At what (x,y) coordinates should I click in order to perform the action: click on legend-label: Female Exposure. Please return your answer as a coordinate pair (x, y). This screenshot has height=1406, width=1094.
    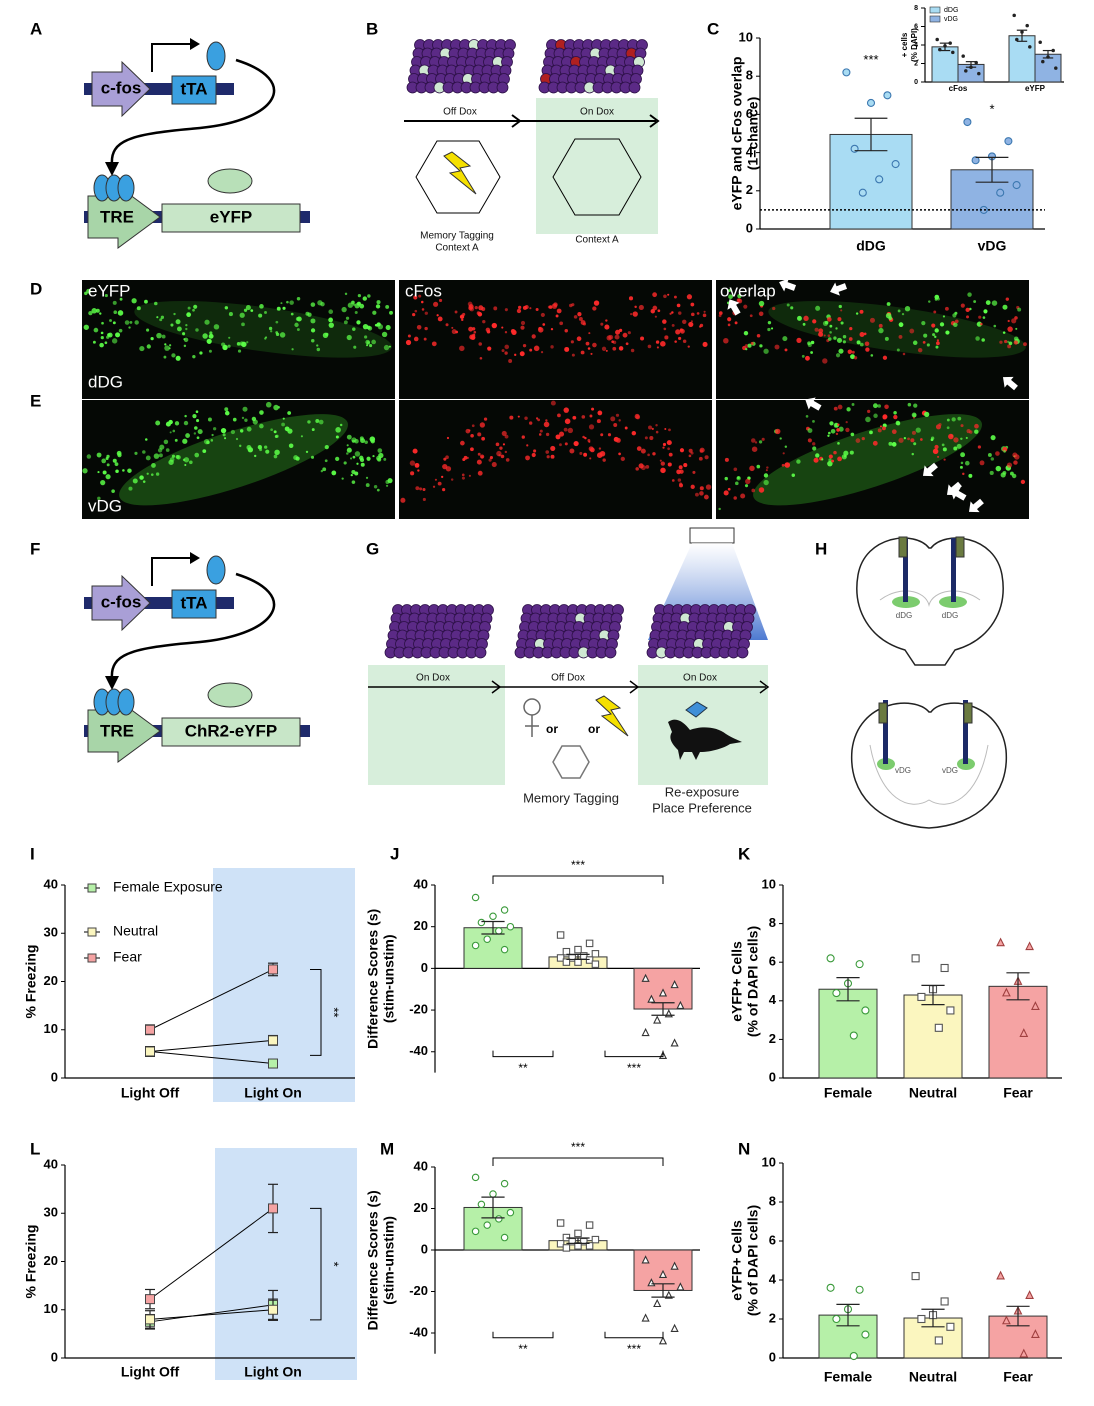
    Looking at the image, I should click on (168, 887).